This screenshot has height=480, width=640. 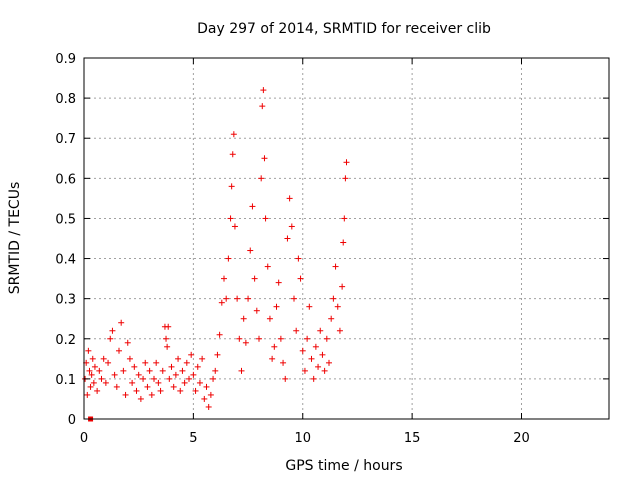 I want to click on y-tick-label: 0.3, so click(x=65, y=300).